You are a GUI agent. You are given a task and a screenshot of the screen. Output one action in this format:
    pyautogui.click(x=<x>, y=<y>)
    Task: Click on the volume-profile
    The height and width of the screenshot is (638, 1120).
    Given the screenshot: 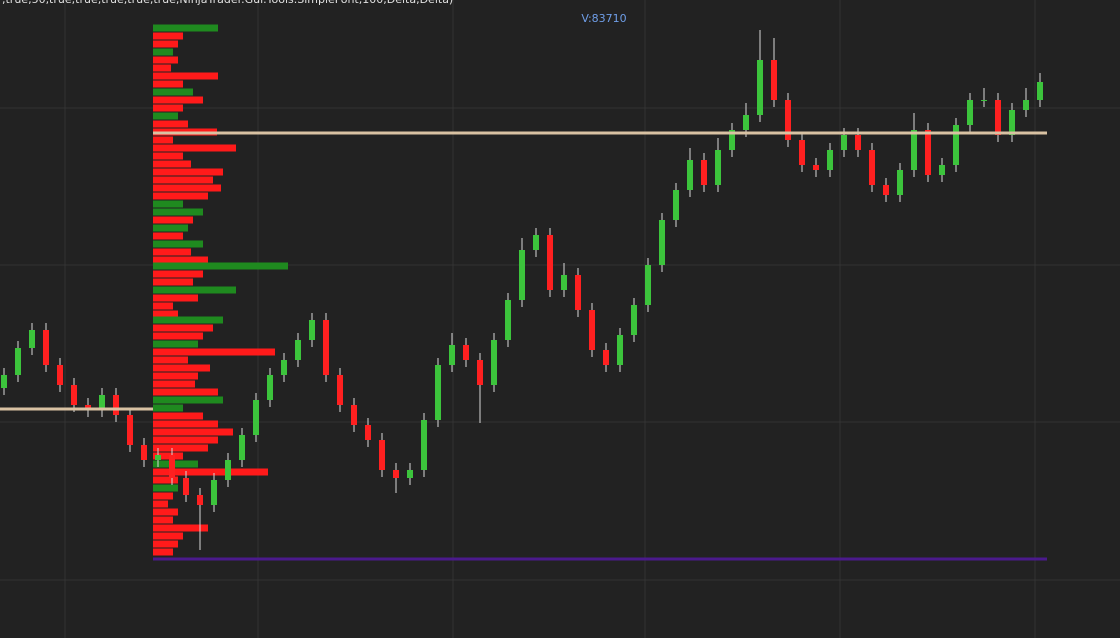 What is the action you would take?
    pyautogui.click(x=220, y=290)
    